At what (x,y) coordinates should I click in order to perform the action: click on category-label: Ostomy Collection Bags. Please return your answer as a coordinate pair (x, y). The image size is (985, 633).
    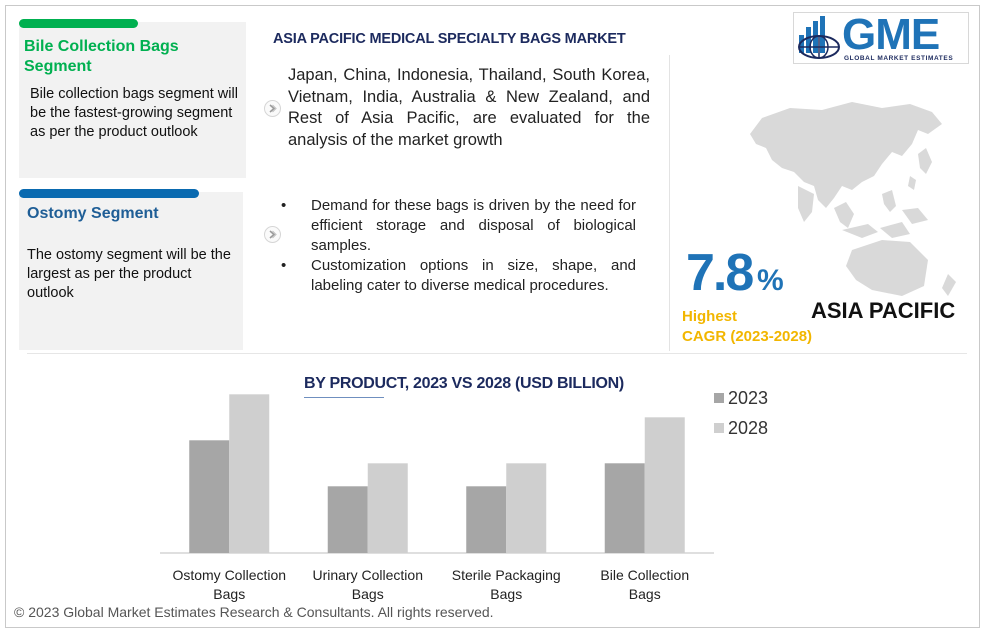
    Looking at the image, I should click on (229, 584).